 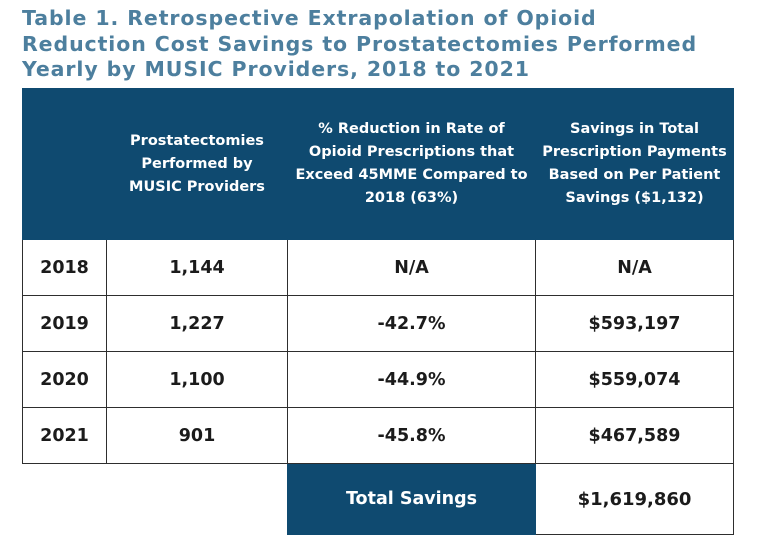 I want to click on cell-prostatectomies: 1,144, so click(x=197, y=267).